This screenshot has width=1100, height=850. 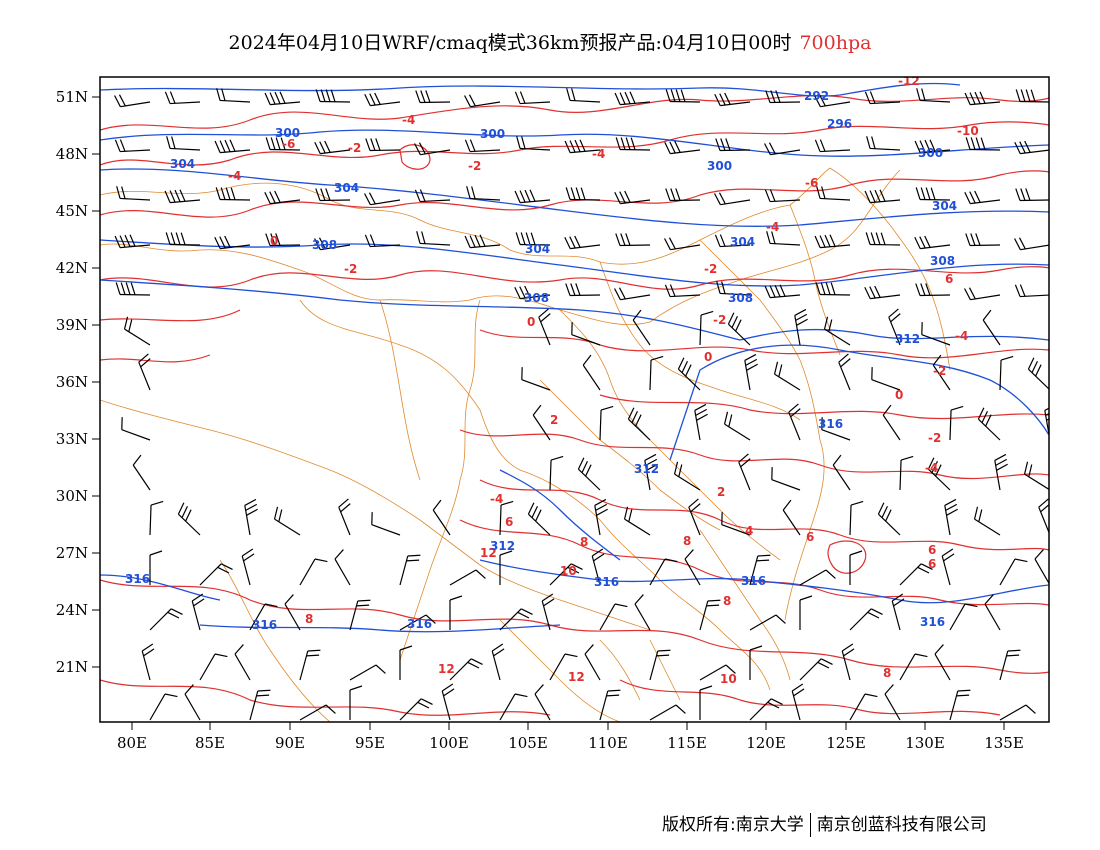 I want to click on height-label: 312, so click(x=502, y=546).